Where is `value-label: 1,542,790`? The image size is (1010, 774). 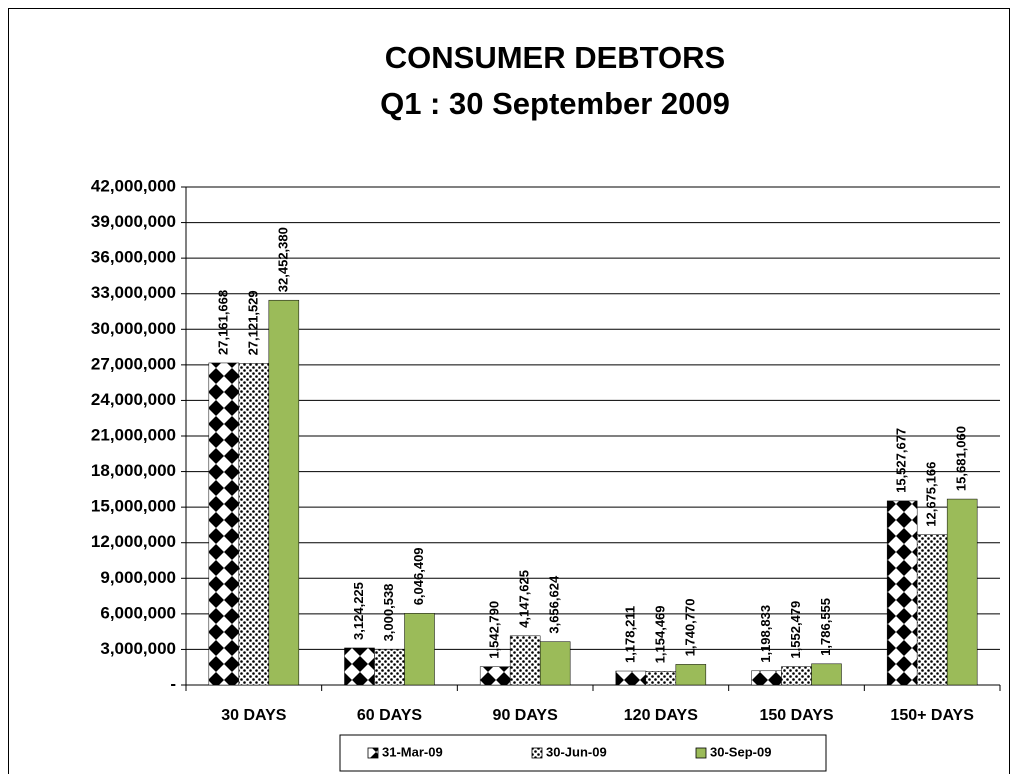 value-label: 1,542,790 is located at coordinates (494, 630).